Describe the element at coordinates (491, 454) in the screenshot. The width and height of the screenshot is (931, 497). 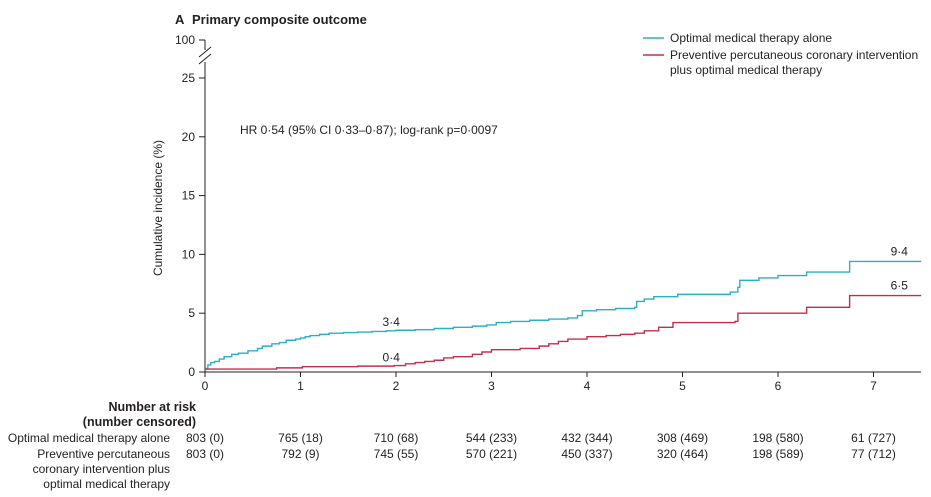
I see `risk-cell: 570 (221)` at that location.